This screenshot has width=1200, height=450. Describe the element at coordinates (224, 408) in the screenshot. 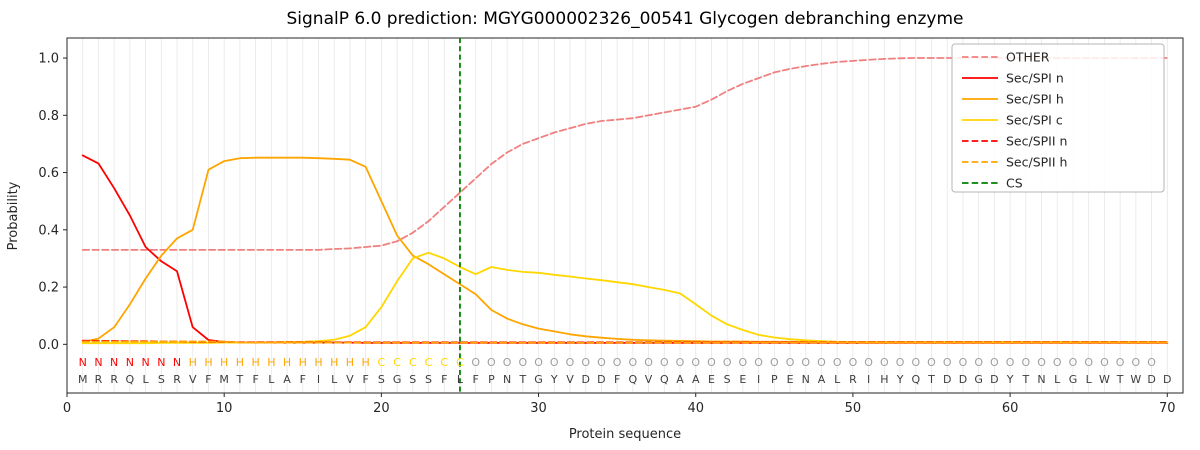

I see `x-tick-label: 10` at that location.